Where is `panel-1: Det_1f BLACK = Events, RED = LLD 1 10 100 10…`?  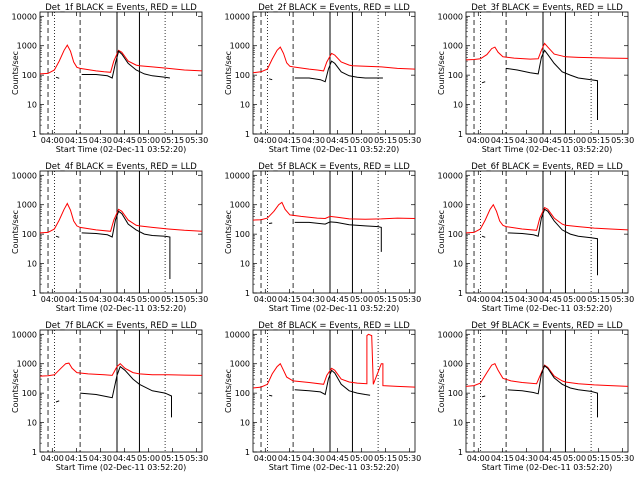 panel-1: Det_1f BLACK = Events, RED = LLD 1 10 100 10… is located at coordinates (109, 78).